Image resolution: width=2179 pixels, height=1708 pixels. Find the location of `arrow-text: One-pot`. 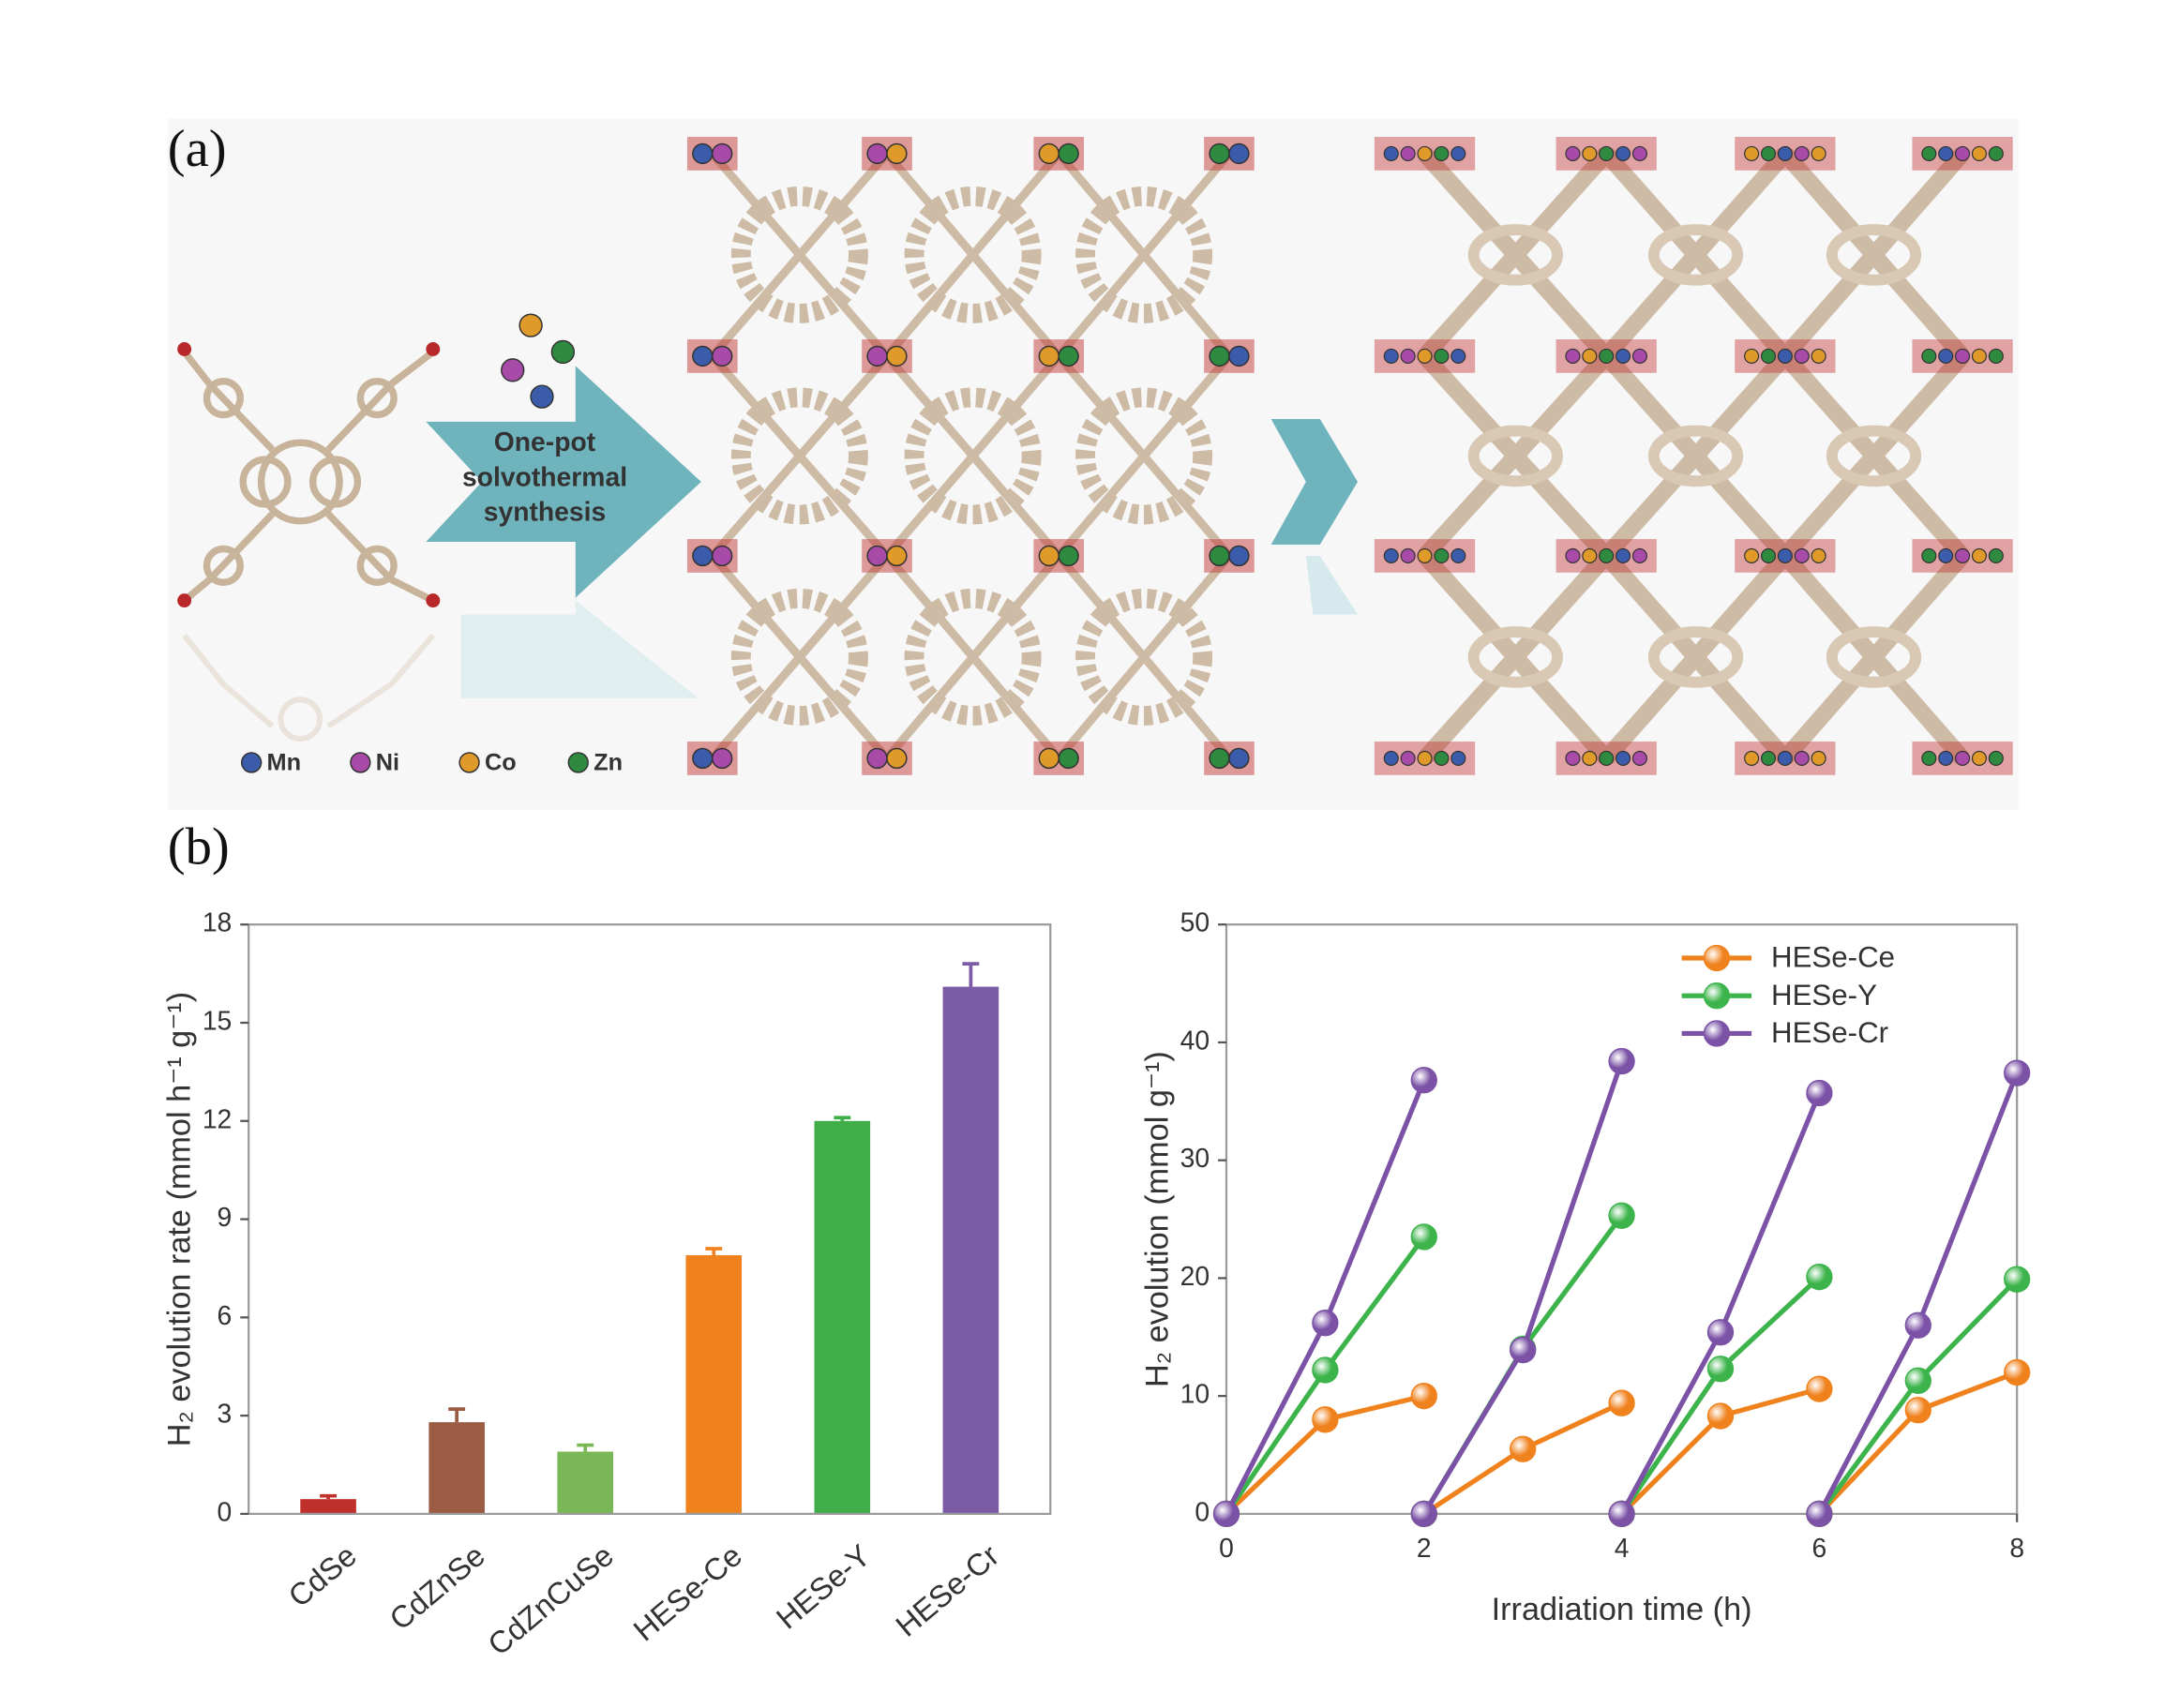

arrow-text: One-pot is located at coordinates (545, 442).